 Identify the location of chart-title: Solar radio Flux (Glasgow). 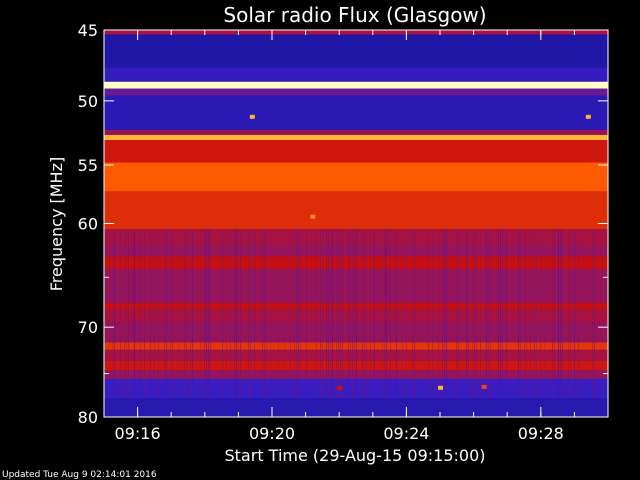
(354, 15).